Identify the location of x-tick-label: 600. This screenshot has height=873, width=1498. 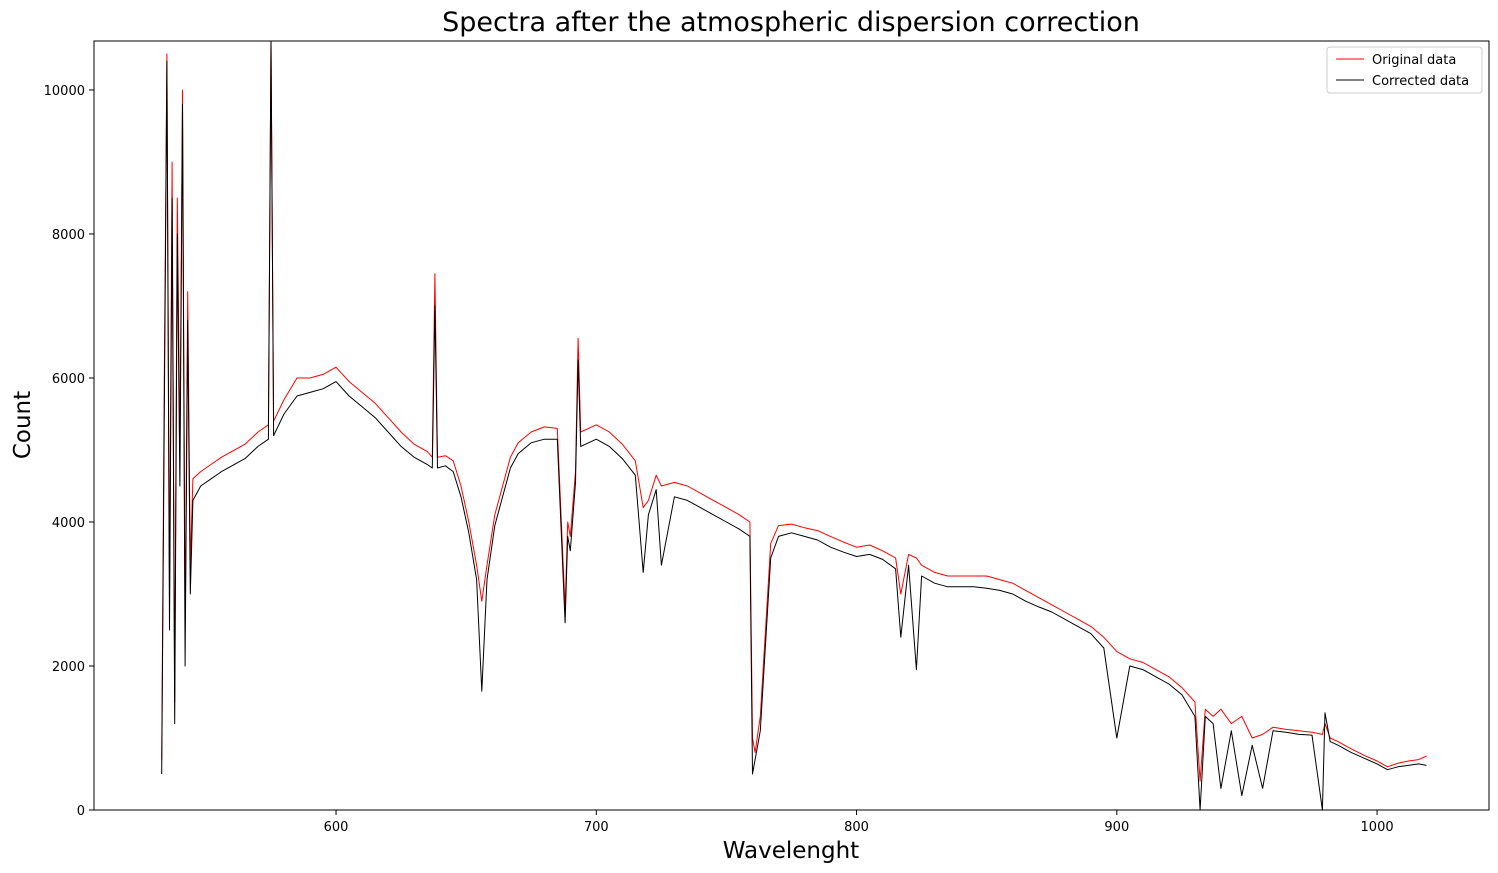
(336, 827).